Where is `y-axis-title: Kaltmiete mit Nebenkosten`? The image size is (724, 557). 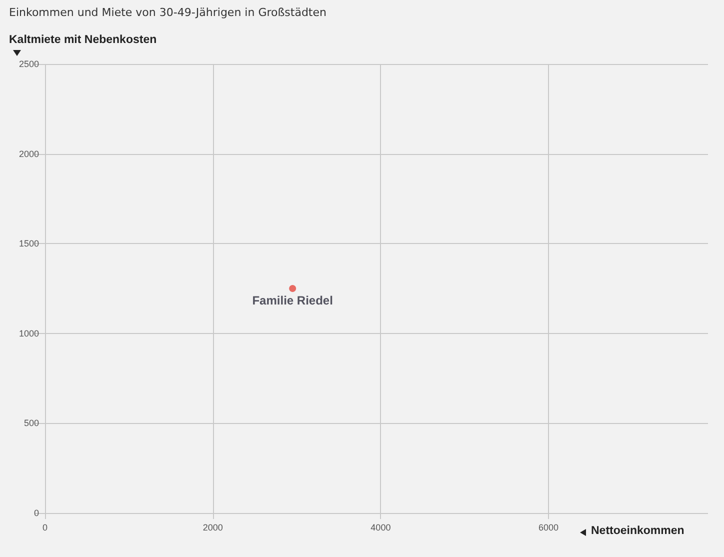 y-axis-title: Kaltmiete mit Nebenkosten is located at coordinates (83, 40).